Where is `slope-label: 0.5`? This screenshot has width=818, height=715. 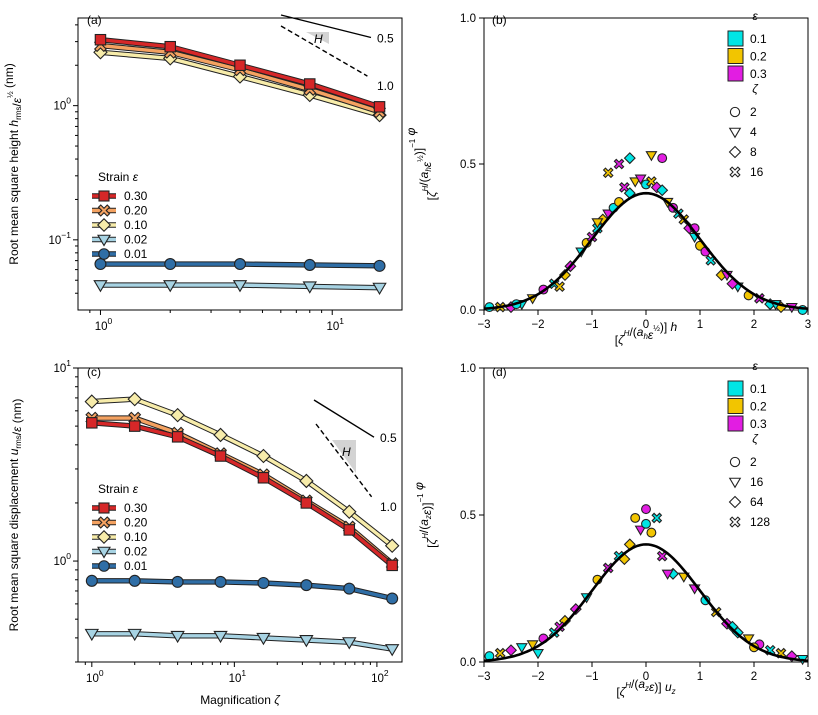
slope-label: 0.5 is located at coordinates (388, 438).